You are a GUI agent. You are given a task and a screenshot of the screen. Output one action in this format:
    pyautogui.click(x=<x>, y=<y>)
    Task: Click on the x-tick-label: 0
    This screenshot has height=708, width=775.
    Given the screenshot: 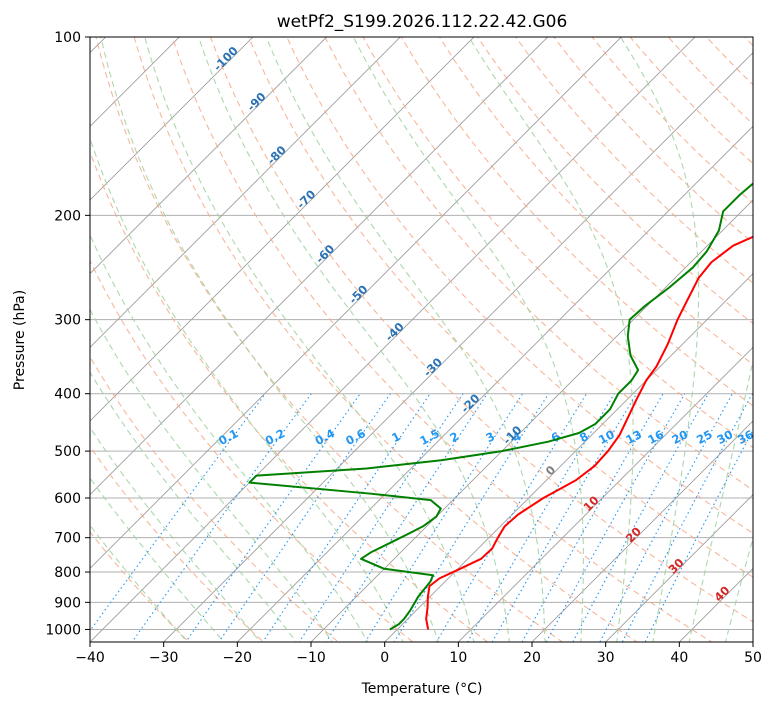 What is the action you would take?
    pyautogui.click(x=384, y=658)
    